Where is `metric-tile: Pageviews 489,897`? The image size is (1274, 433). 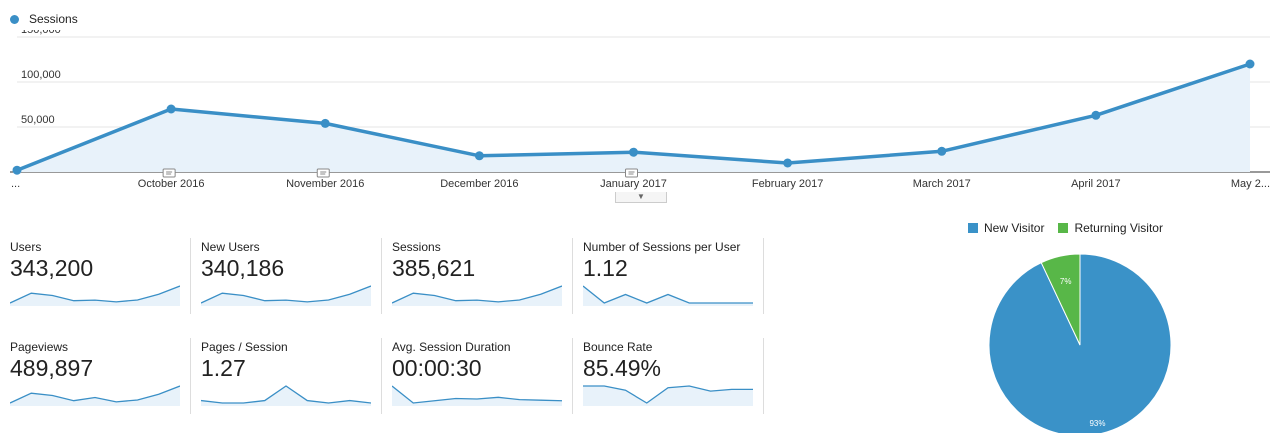 metric-tile: Pageviews 489,897 is located at coordinates (100, 377).